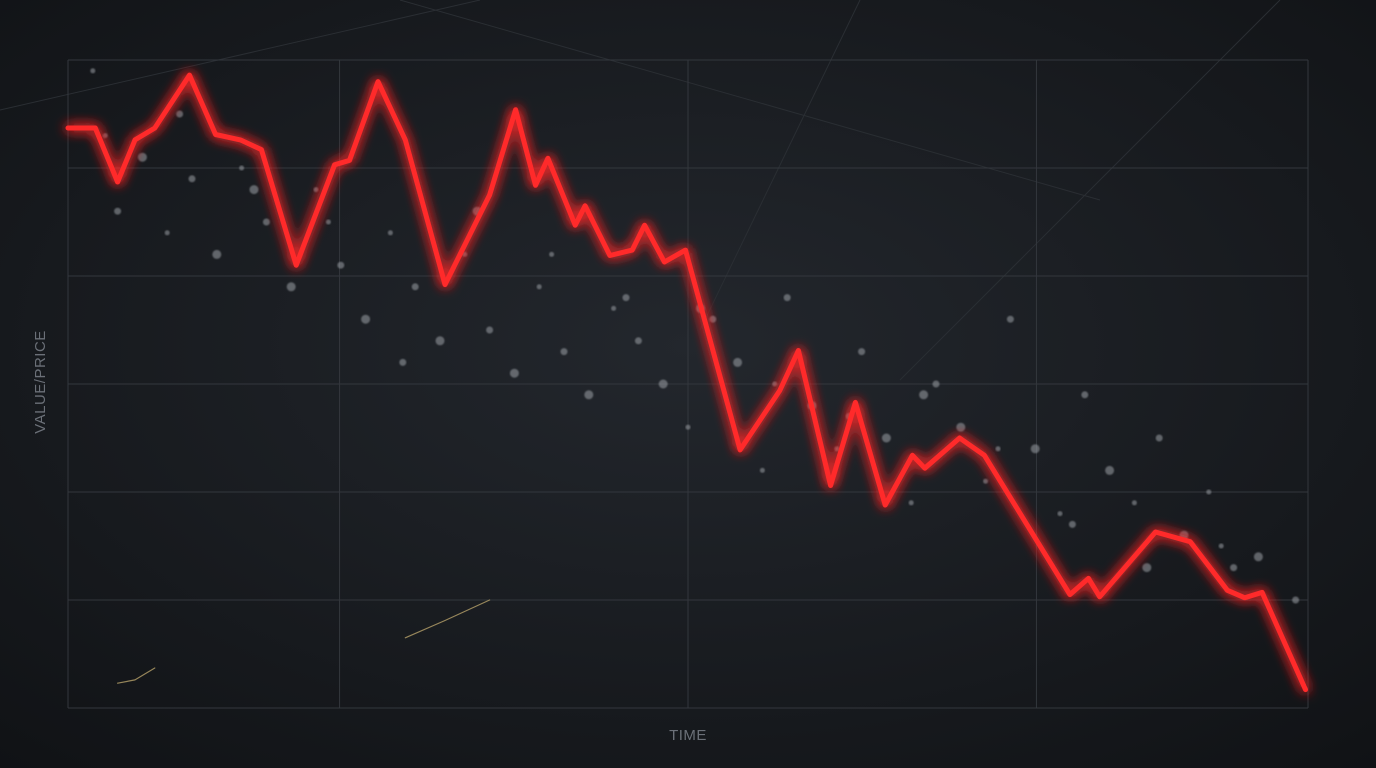 The image size is (1376, 768). I want to click on y-axis-label: VALUE/PRICE, so click(40, 382).